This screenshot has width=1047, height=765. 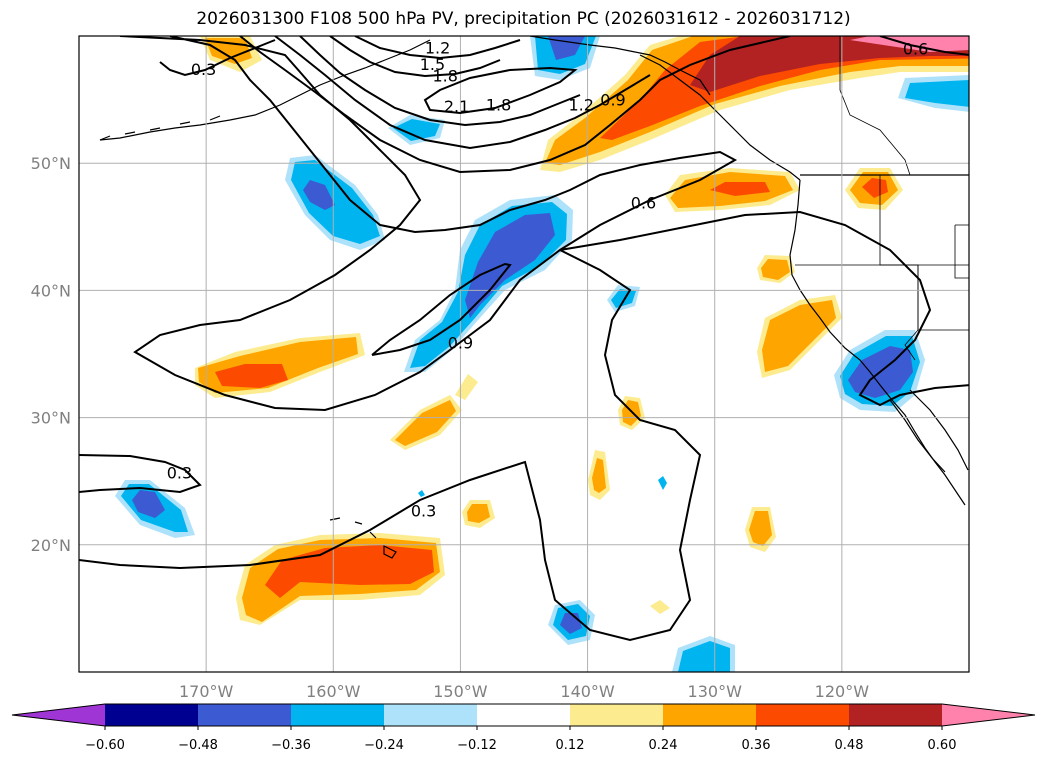 What do you see at coordinates (917, 436) in the screenshot?
I see `baja-coast` at bounding box center [917, 436].